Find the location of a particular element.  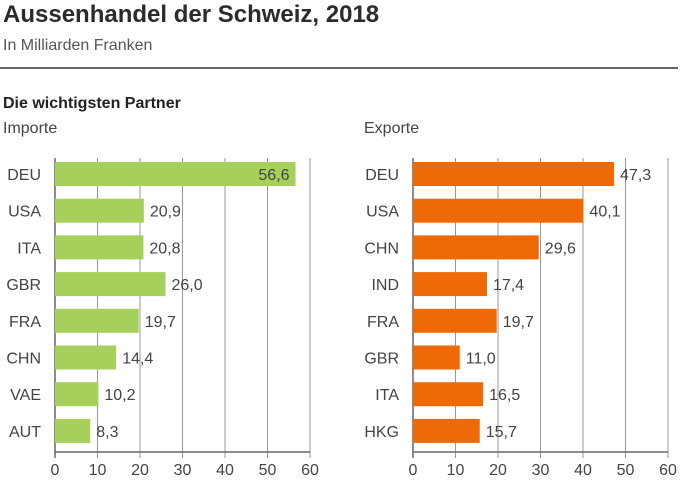

exports-value-label: 16,5 is located at coordinates (504, 395).